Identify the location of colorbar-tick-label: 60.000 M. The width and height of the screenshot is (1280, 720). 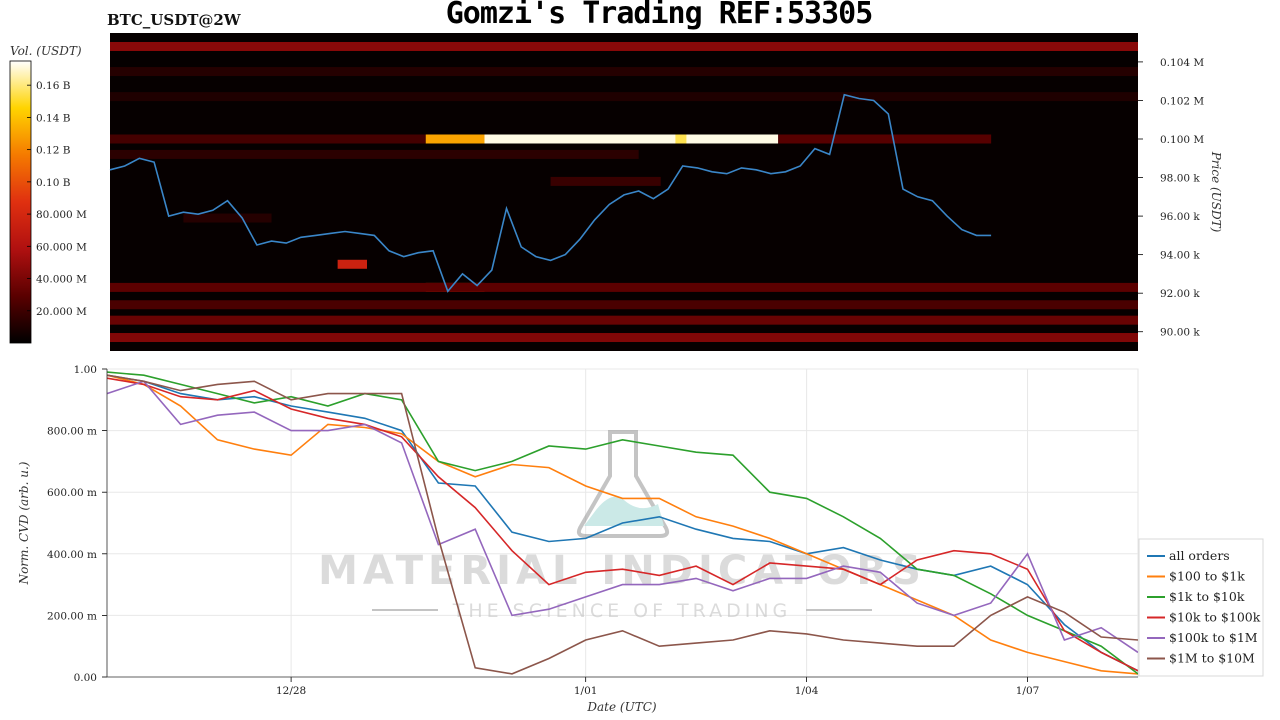
(61, 247).